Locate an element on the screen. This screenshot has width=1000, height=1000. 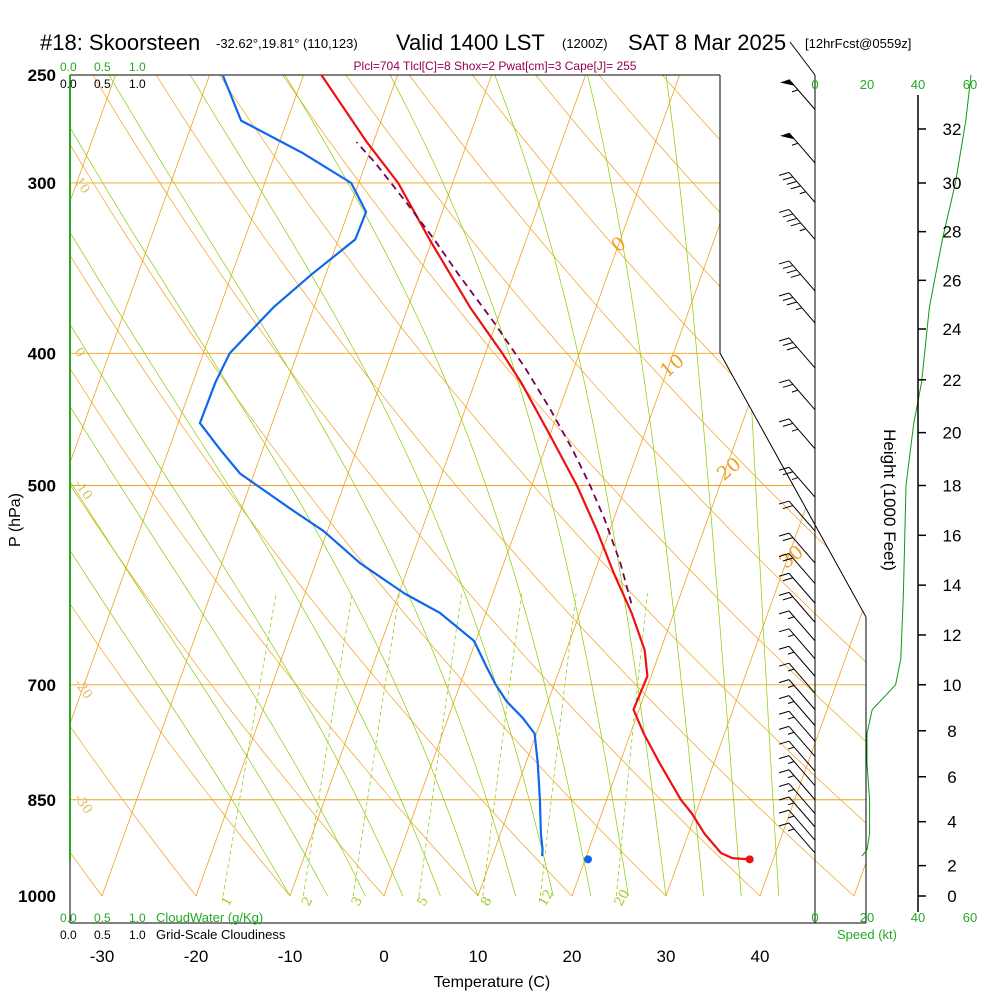
height-tick-label: 26 is located at coordinates (952, 280).